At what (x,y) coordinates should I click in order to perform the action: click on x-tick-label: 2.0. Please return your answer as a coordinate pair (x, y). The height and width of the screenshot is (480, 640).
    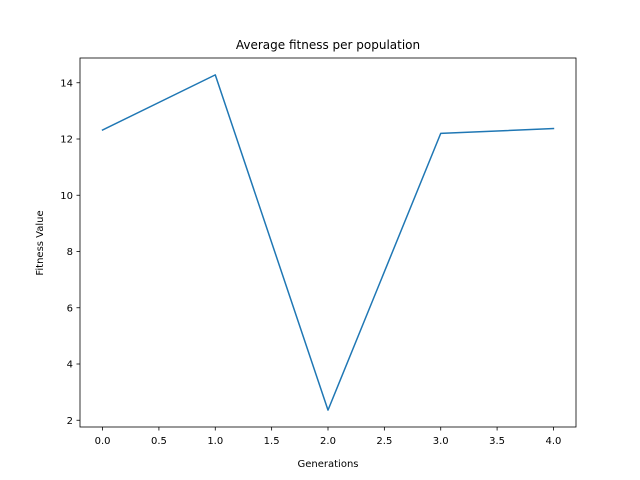
    Looking at the image, I should click on (328, 441).